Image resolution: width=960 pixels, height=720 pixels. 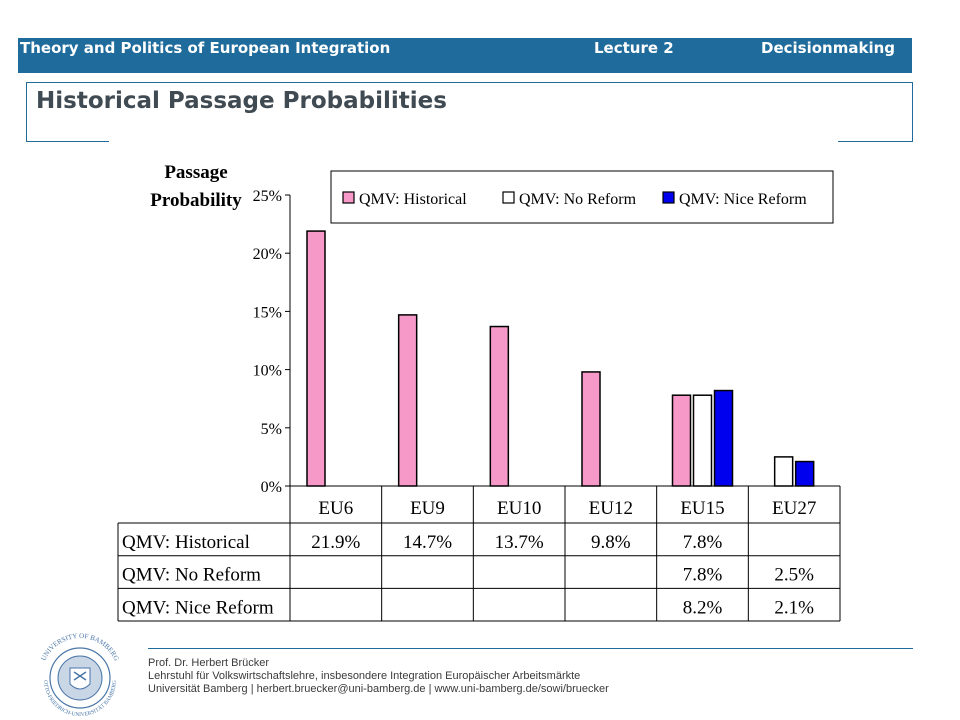 I want to click on y-axis-label-line1: Passage, so click(x=195, y=172).